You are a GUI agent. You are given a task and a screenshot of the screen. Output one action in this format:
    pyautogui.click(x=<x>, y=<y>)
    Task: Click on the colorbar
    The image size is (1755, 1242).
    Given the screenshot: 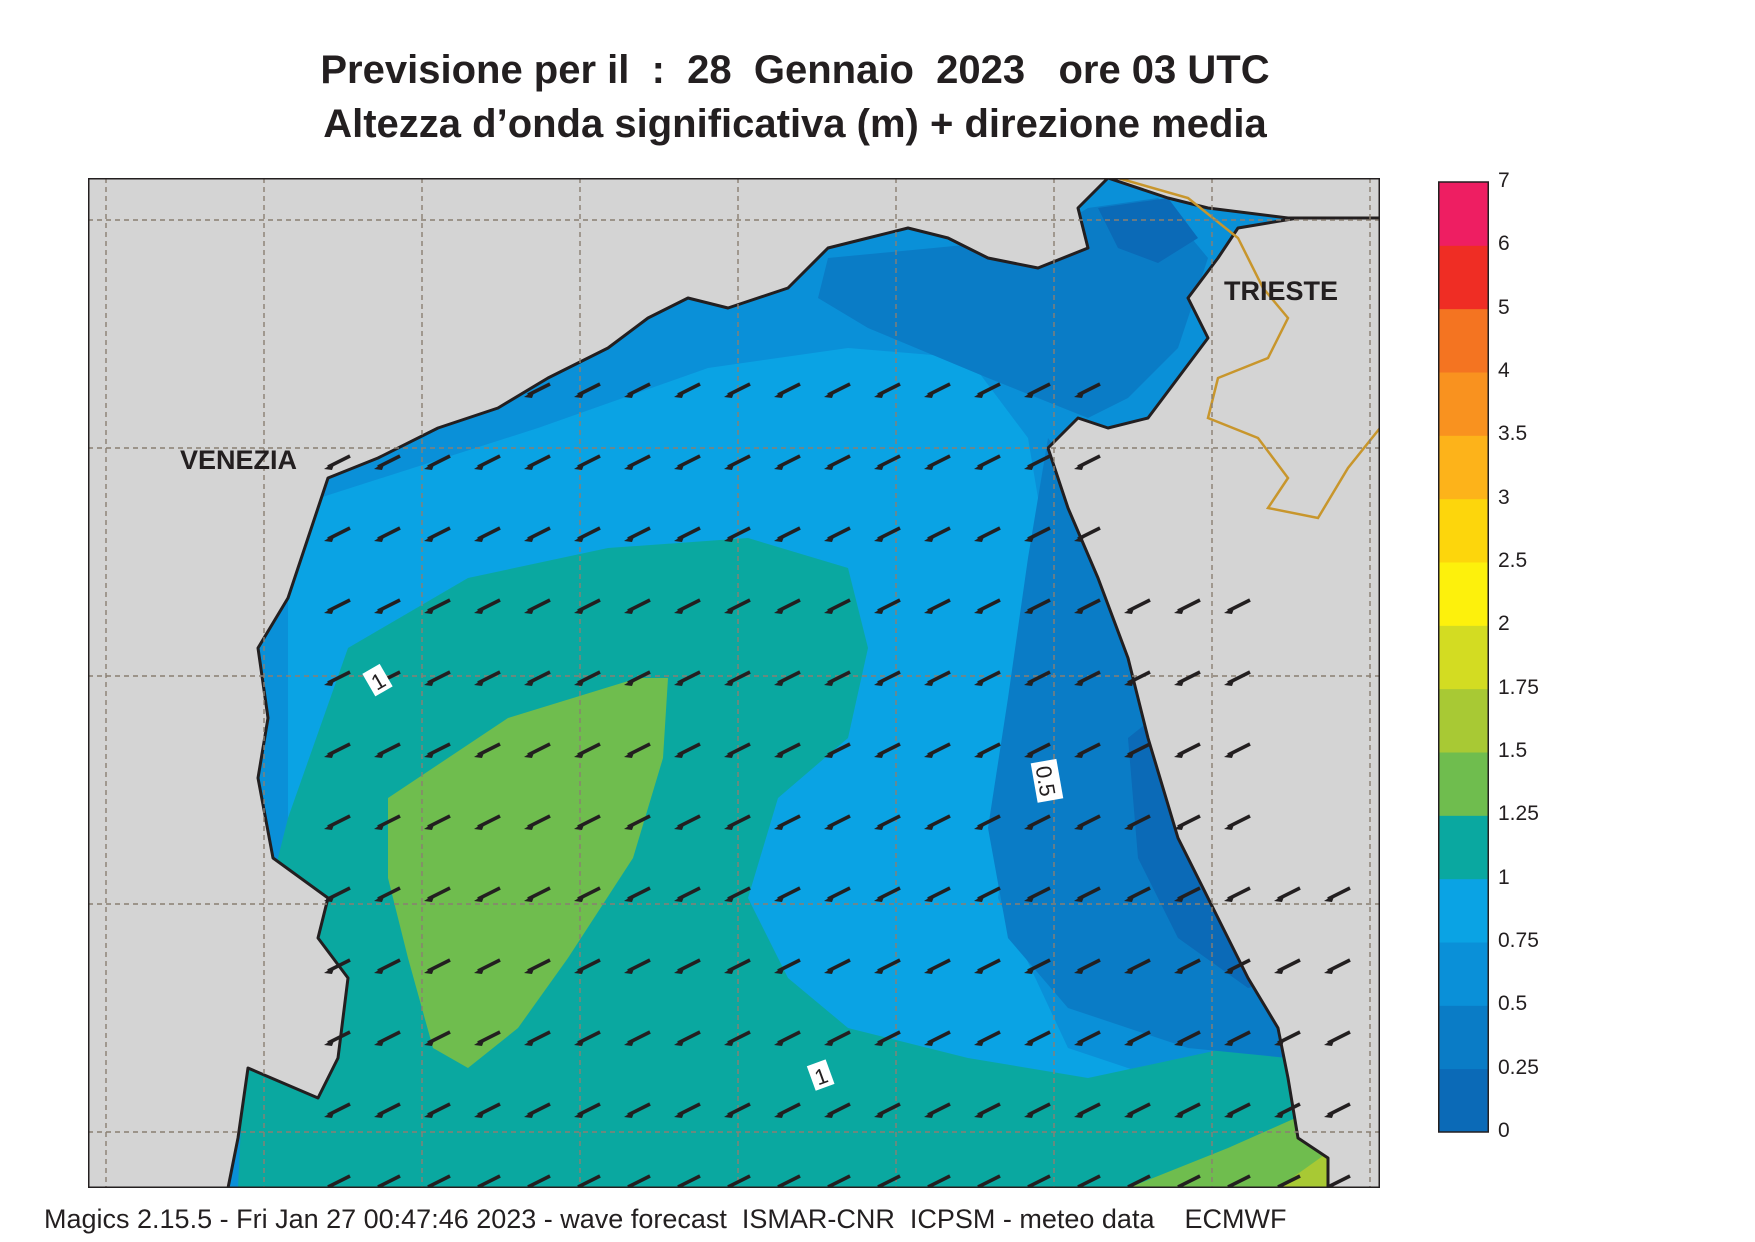 What is the action you would take?
    pyautogui.click(x=1463, y=657)
    